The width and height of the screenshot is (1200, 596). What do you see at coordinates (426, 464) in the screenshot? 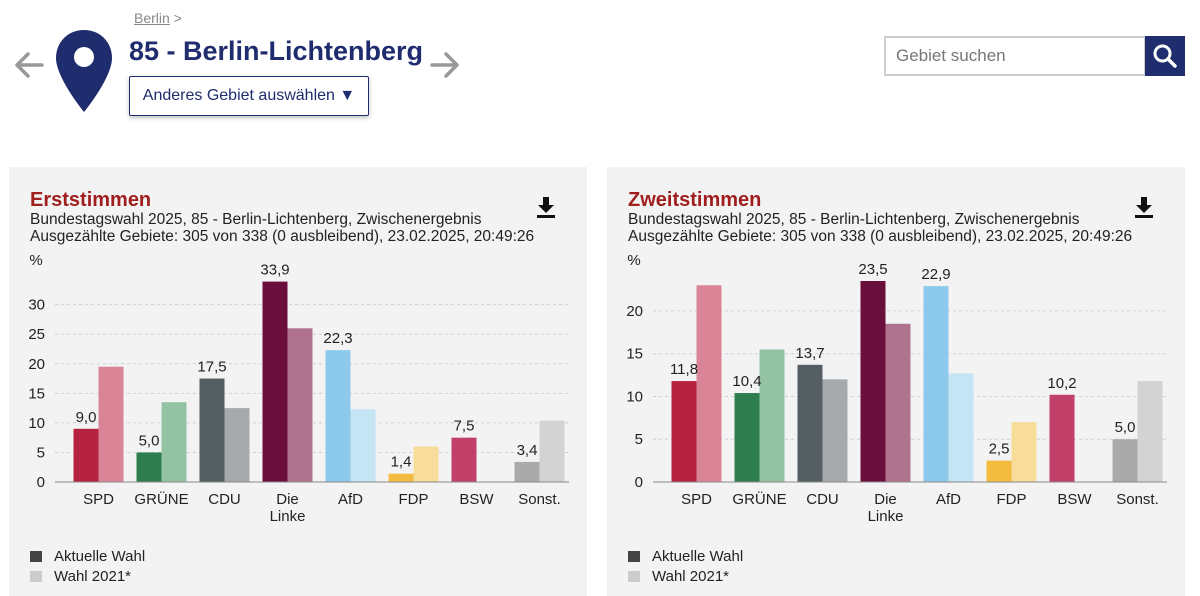
I see `bar-2021-fdp` at bounding box center [426, 464].